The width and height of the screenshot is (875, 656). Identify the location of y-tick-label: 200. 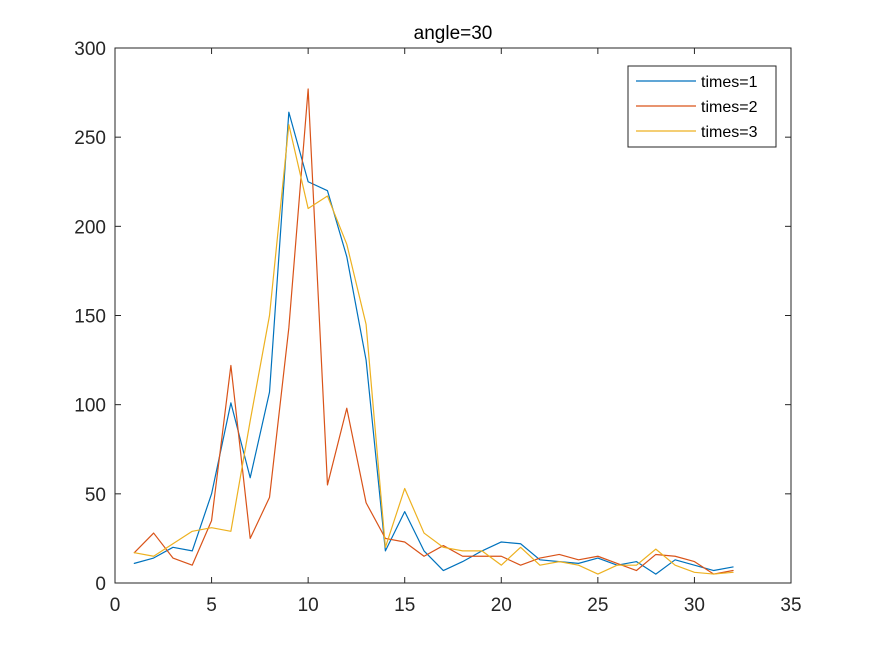
(90, 227).